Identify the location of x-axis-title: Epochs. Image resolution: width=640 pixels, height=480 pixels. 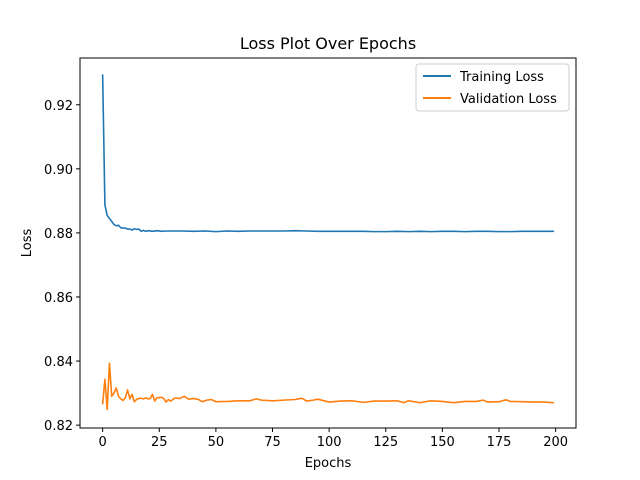
(328, 463).